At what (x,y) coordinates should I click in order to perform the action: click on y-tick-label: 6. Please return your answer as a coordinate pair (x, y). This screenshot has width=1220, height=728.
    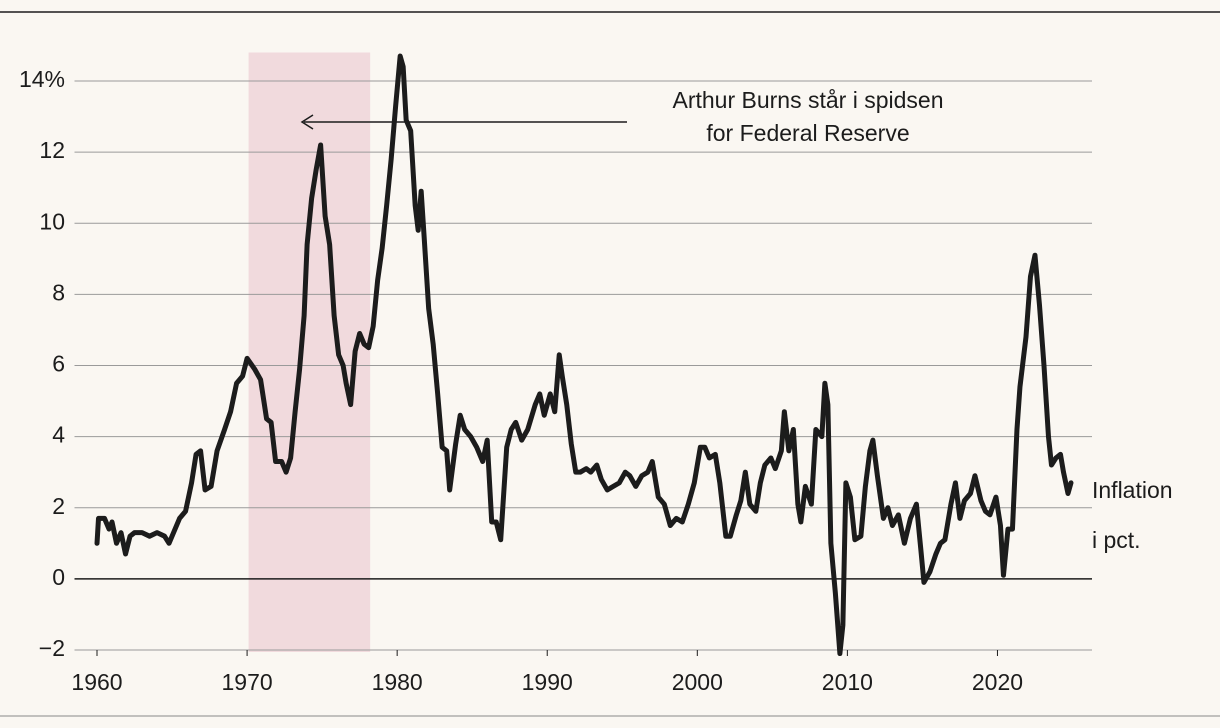
    Looking at the image, I should click on (58, 364).